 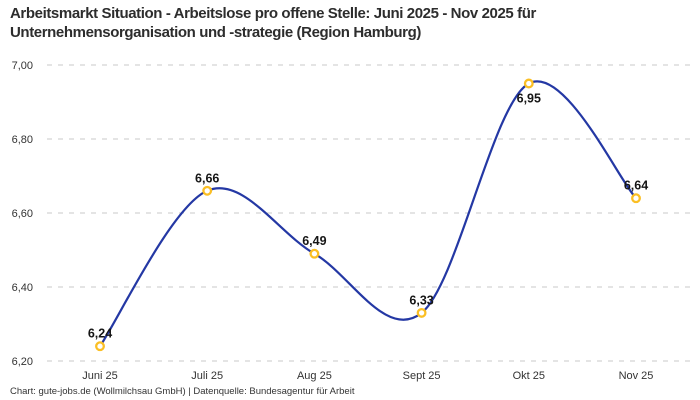 I want to click on data-point-label: 6,95, so click(x=529, y=99).